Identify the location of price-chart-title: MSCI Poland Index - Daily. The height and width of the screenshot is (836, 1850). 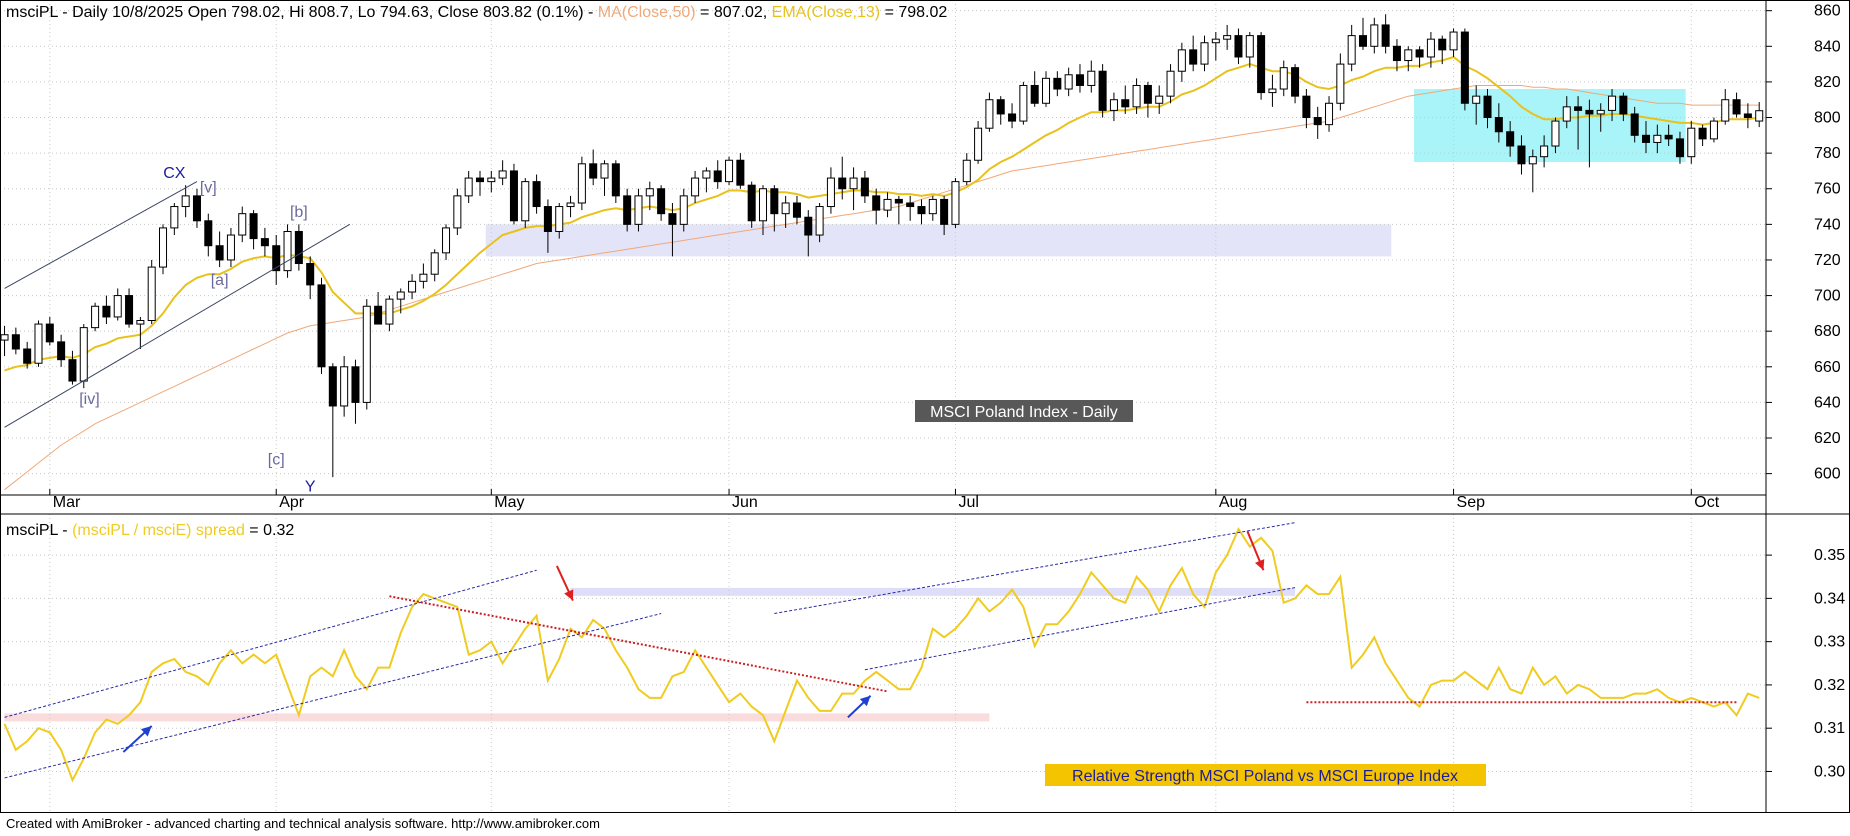
(1024, 411).